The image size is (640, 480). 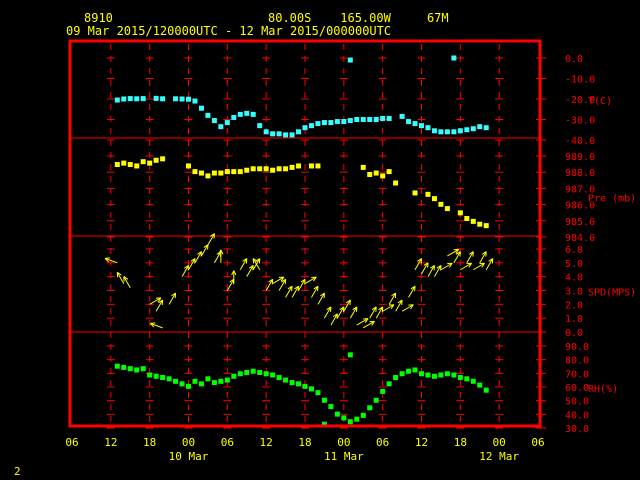 What do you see at coordinates (603, 389) in the screenshot?
I see `series-label-humidity: RH(%)` at bounding box center [603, 389].